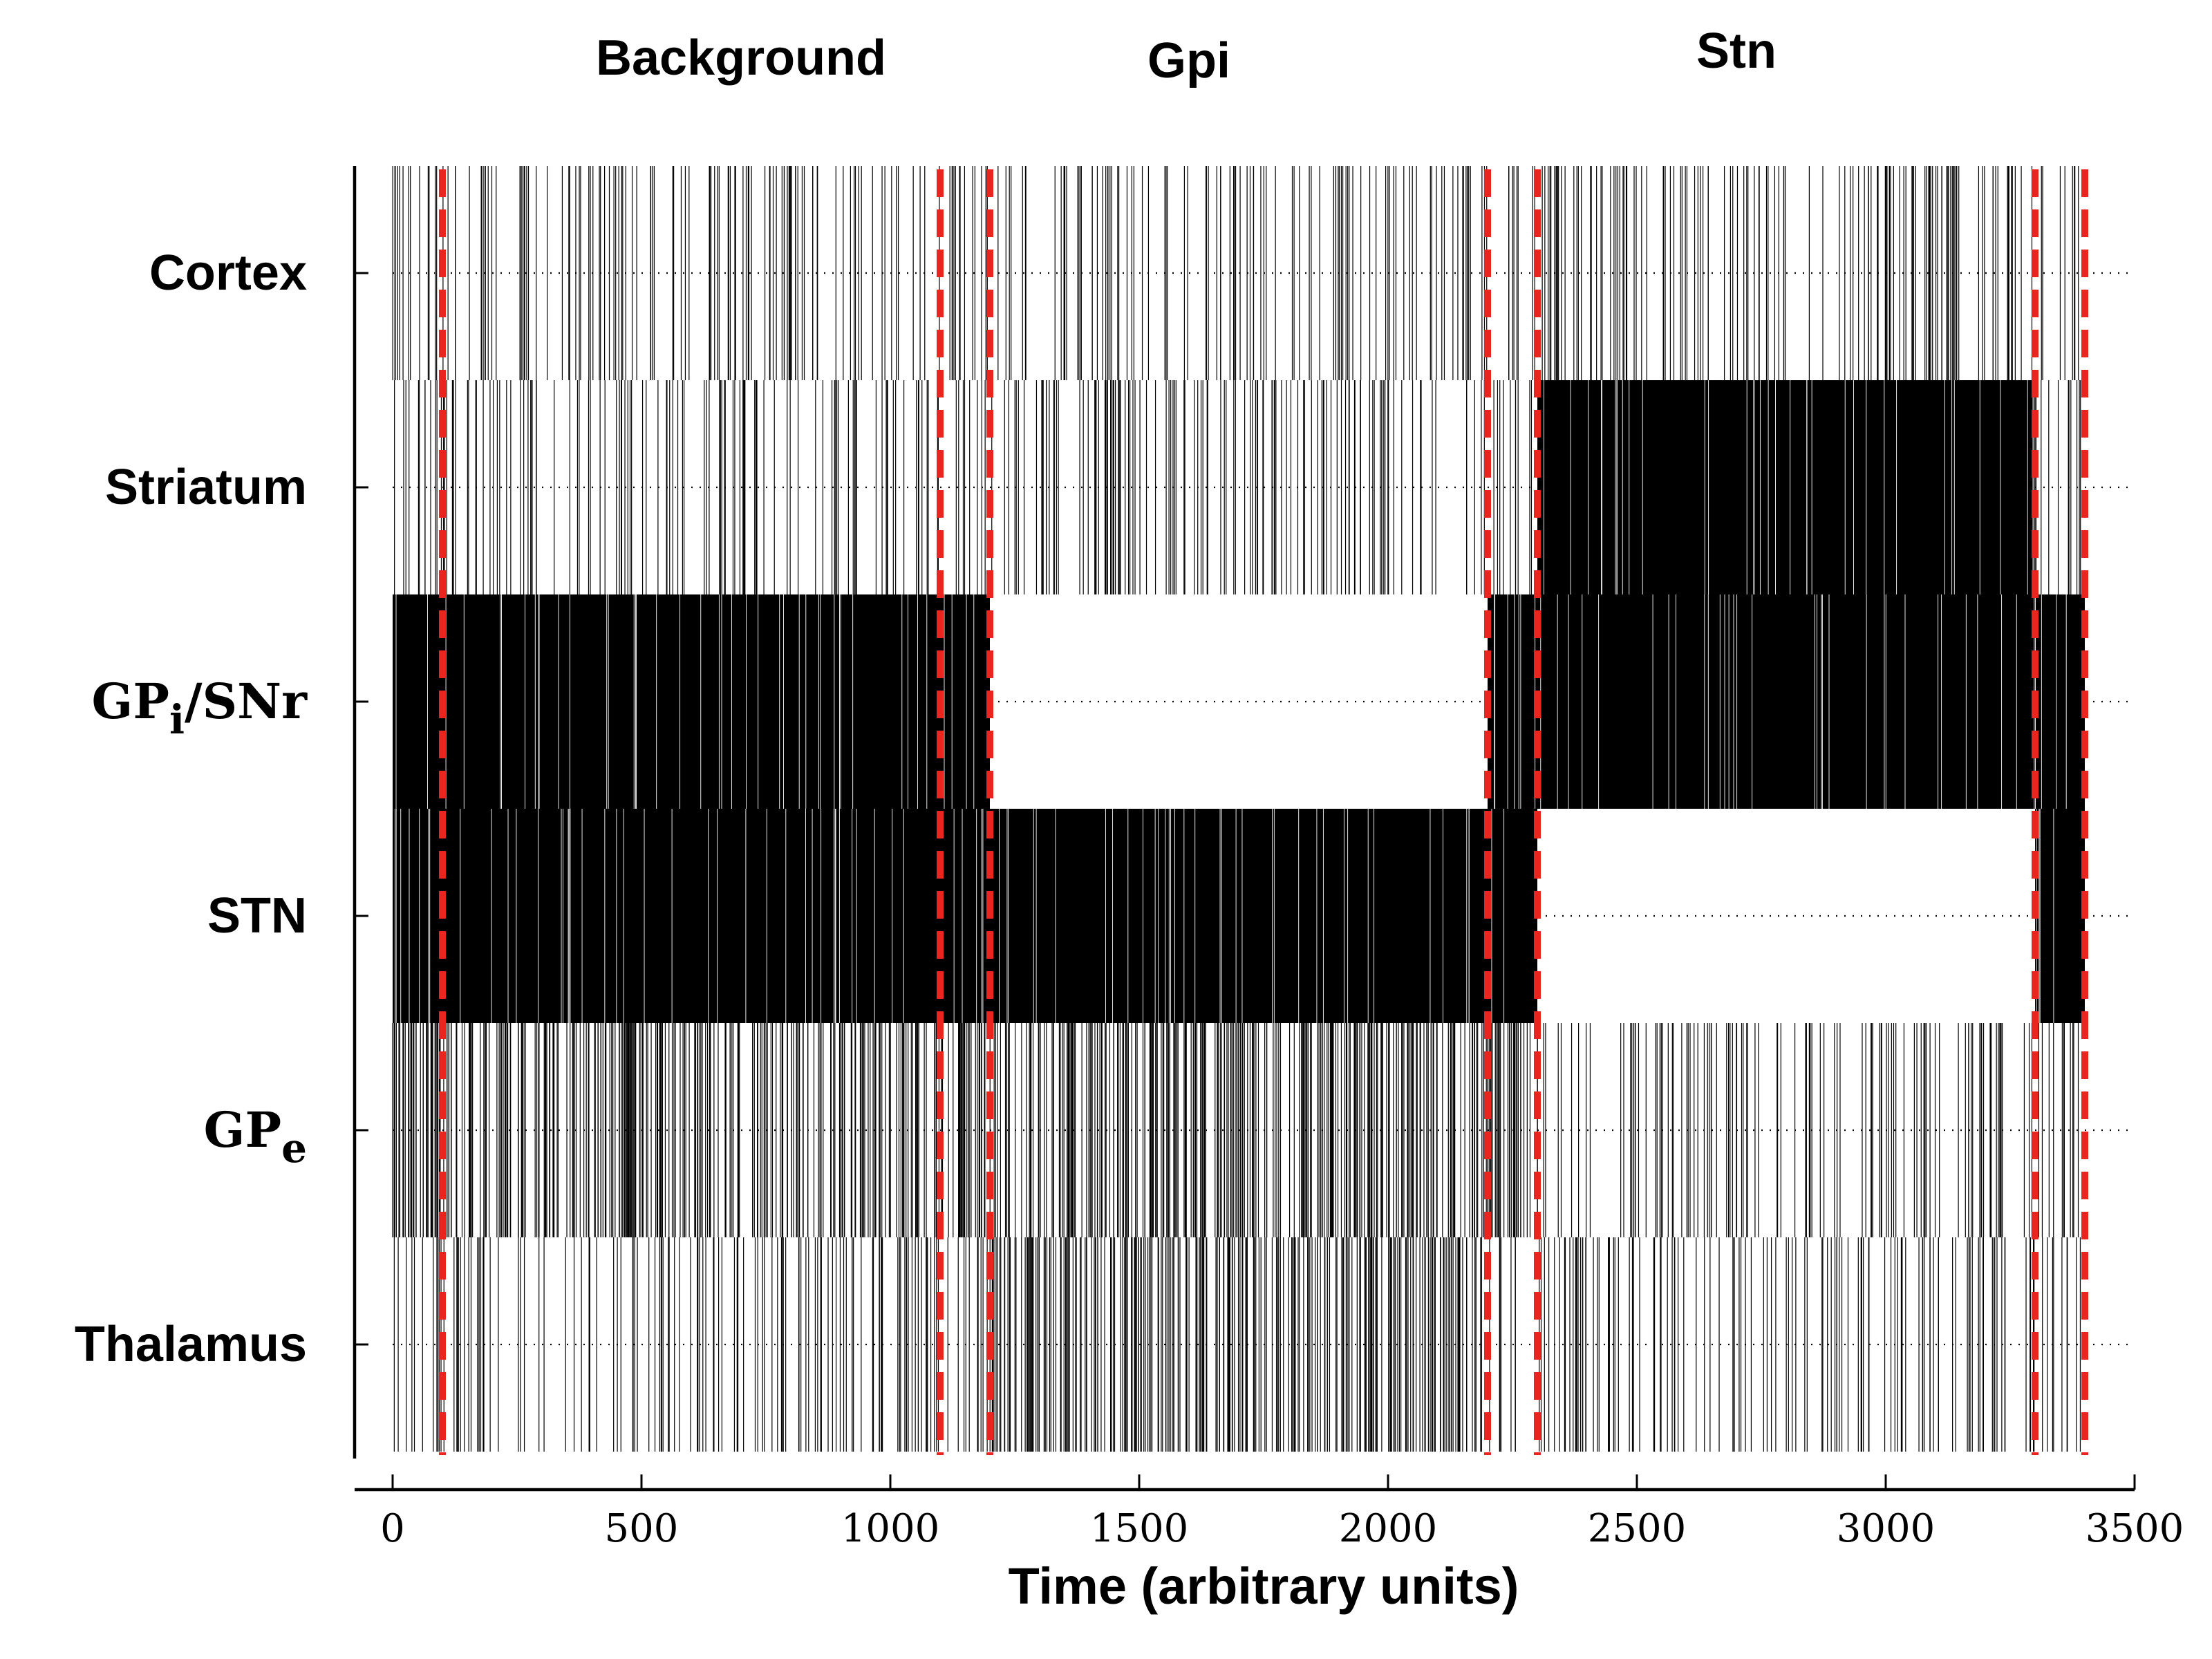 This screenshot has height=1659, width=2212. I want to click on phase-label: Gpi, so click(1188, 61).